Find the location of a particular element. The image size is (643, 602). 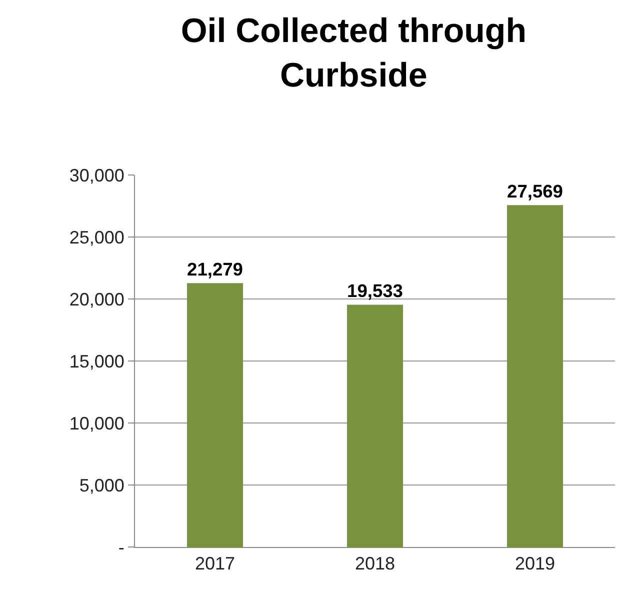

x-tick-label: 2018 is located at coordinates (375, 564).